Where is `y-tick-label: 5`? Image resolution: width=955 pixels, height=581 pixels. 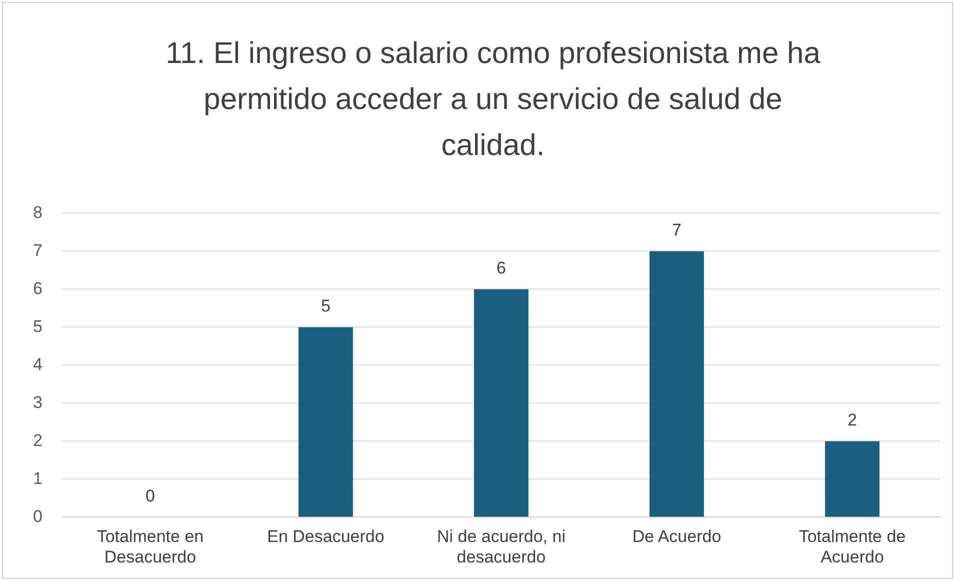 y-tick-label: 5 is located at coordinates (37, 326).